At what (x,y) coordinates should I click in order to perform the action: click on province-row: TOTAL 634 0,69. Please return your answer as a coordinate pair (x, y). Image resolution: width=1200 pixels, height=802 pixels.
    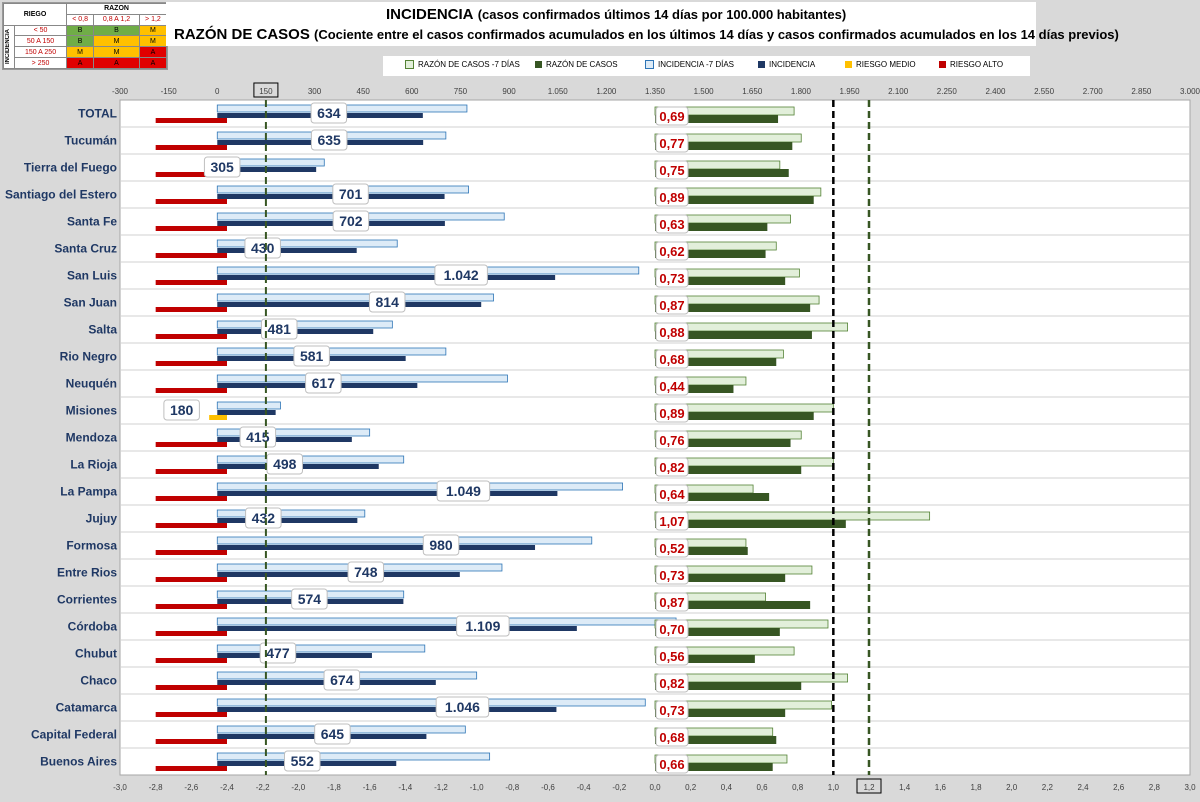
    Looking at the image, I should click on (436, 114).